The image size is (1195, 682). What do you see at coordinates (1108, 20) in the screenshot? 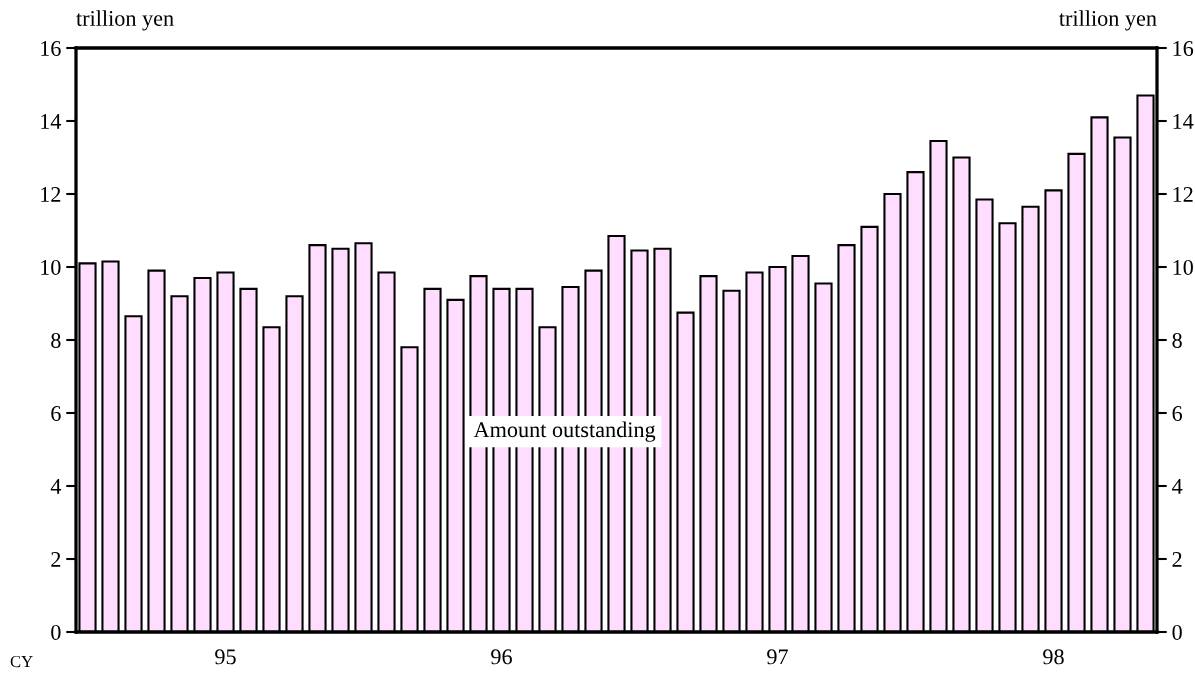
I see `y2-axis-title: trillion yen` at bounding box center [1108, 20].